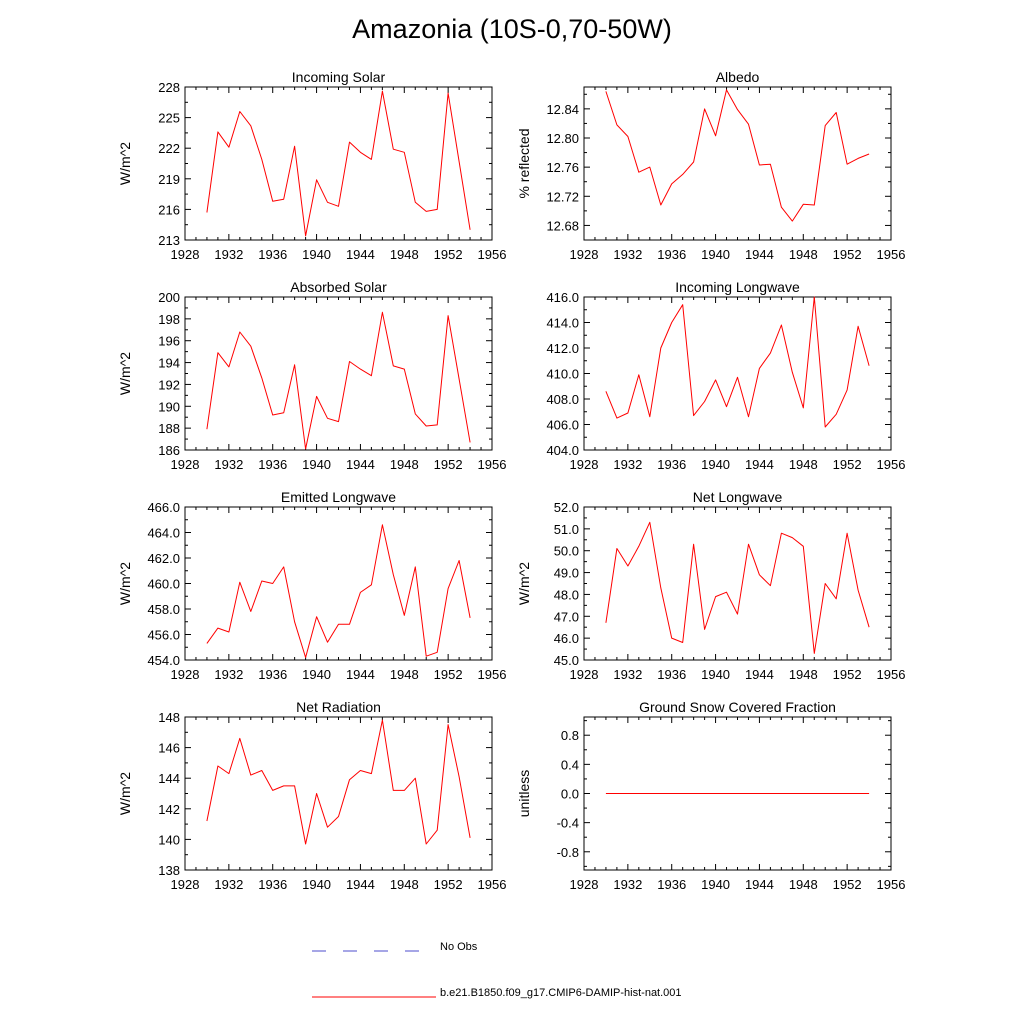 This screenshot has height=1024, width=1024. What do you see at coordinates (169, 363) in the screenshot?
I see `y-tick-label: 194` at bounding box center [169, 363].